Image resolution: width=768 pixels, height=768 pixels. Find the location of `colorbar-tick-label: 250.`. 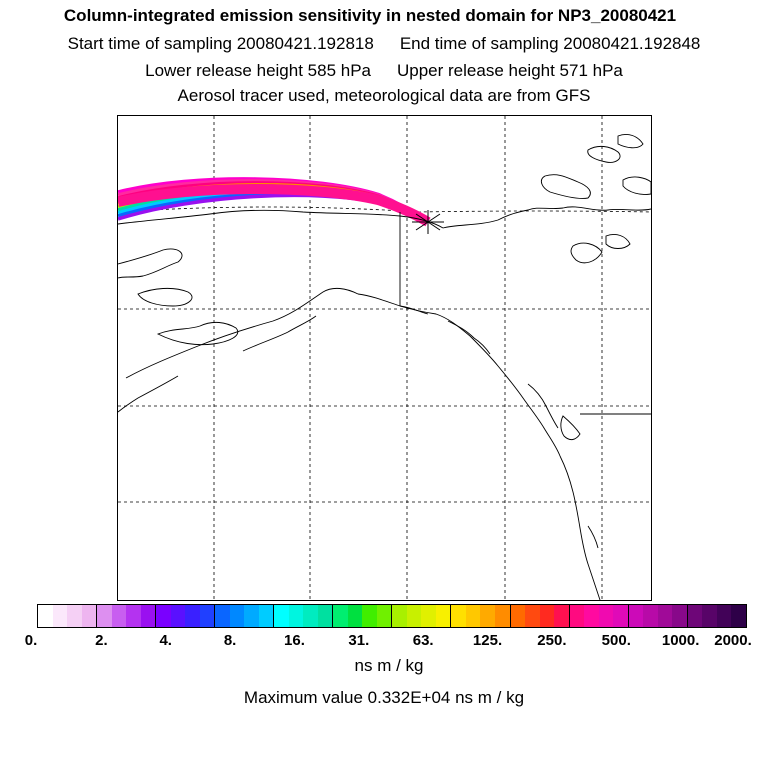

colorbar-tick-label: 250. is located at coordinates (552, 640).